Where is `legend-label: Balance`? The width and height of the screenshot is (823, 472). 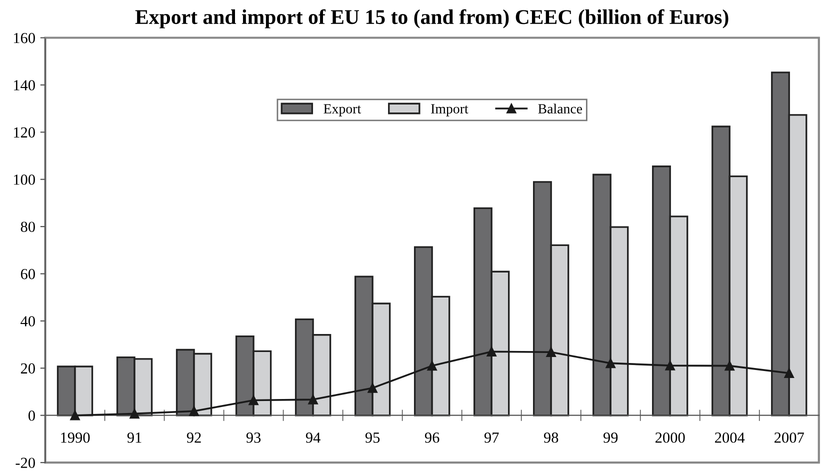
legend-label: Balance is located at coordinates (560, 109).